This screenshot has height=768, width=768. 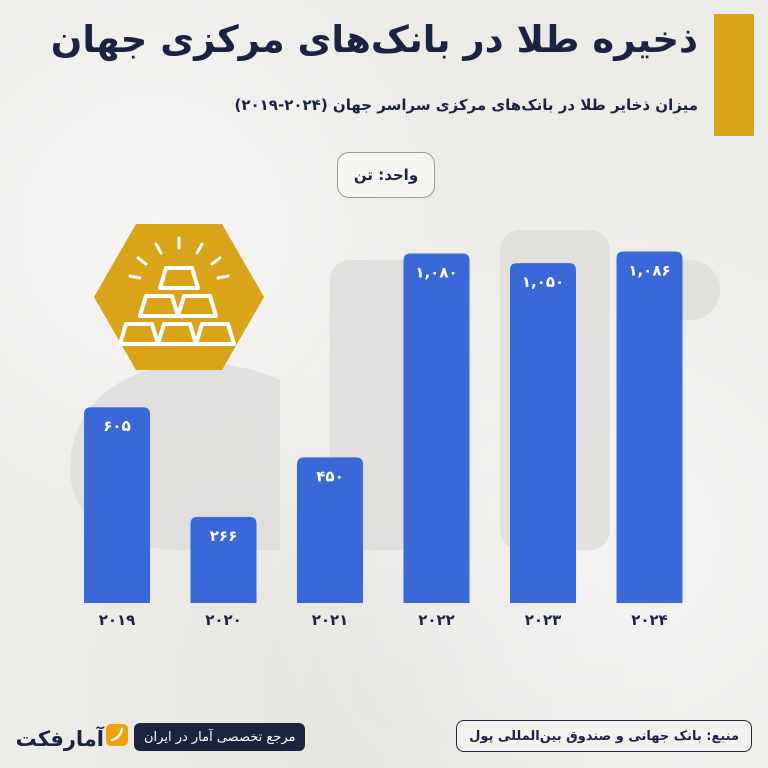 What do you see at coordinates (374, 39) in the screenshot?
I see `page-title: ذخیره طلا در بانک‌های مرکزی جهان` at bounding box center [374, 39].